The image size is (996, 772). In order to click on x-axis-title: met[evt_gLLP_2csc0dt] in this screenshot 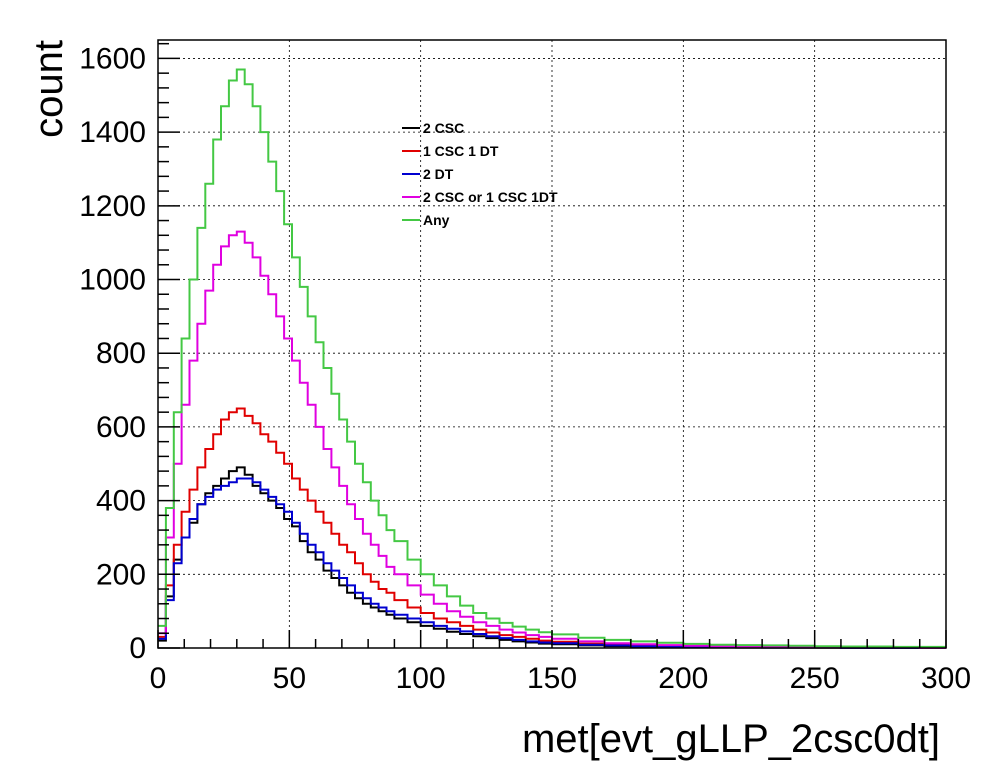, I will do `click(731, 739)`.